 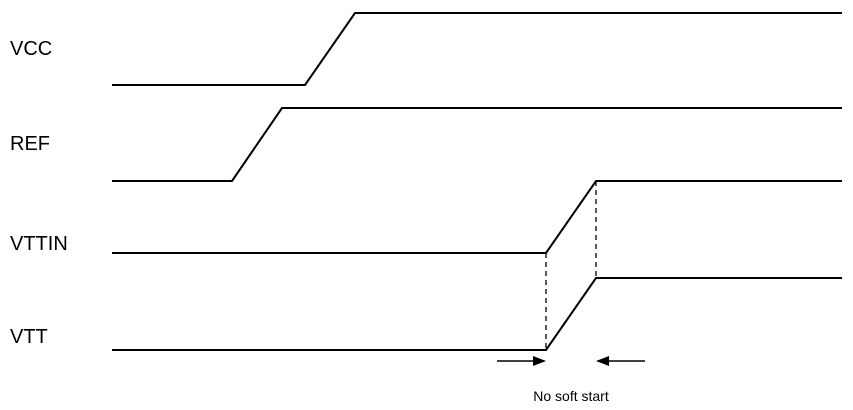 I want to click on vtt-label: VTT, so click(x=29, y=337).